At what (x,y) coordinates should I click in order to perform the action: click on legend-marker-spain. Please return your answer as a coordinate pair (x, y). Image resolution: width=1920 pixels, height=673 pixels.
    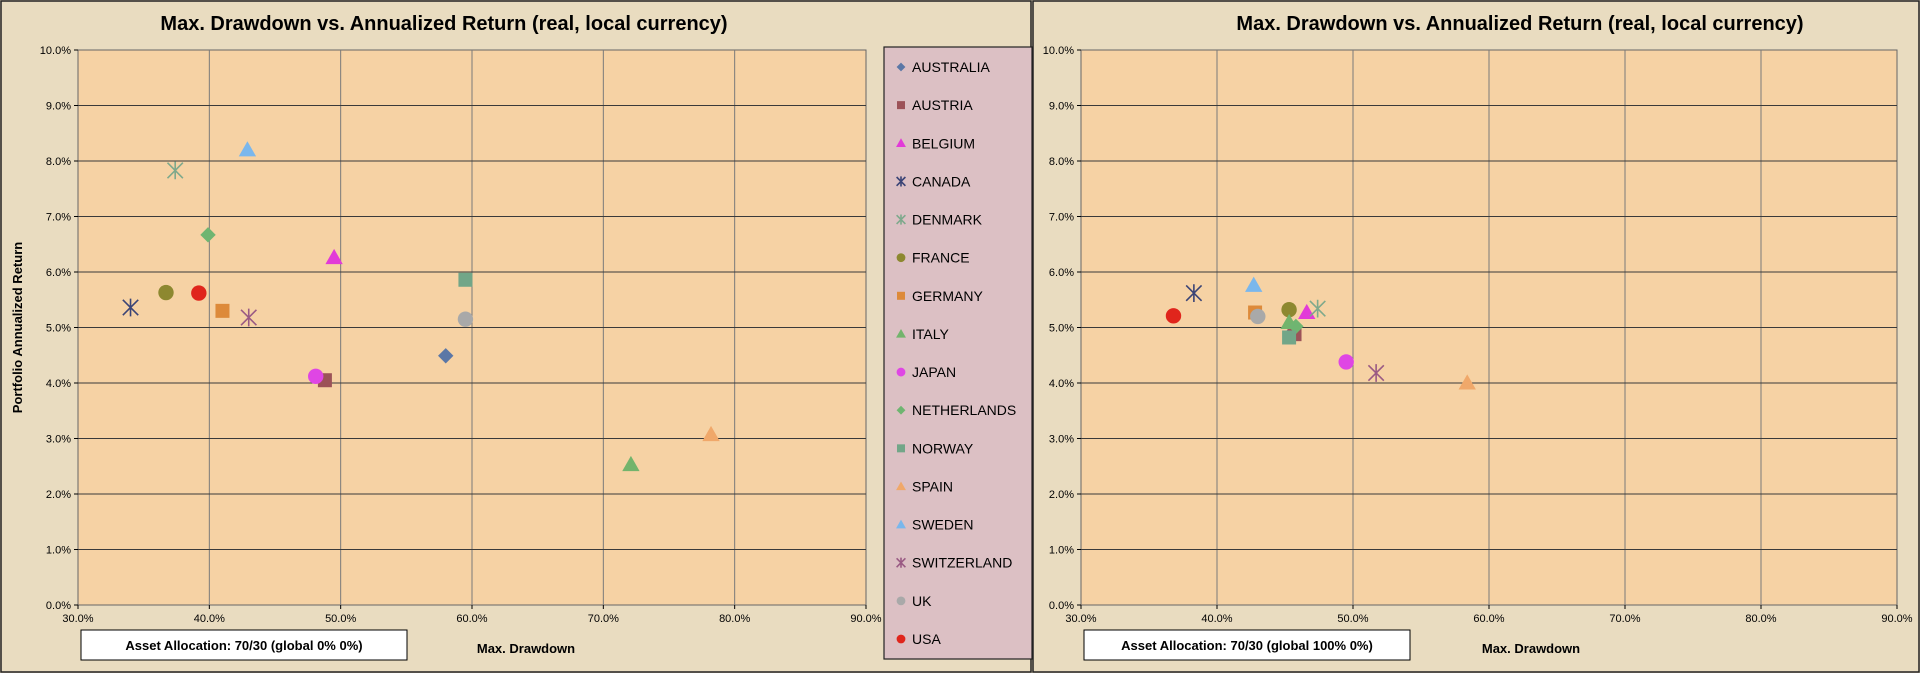
    Looking at the image, I should click on (901, 486).